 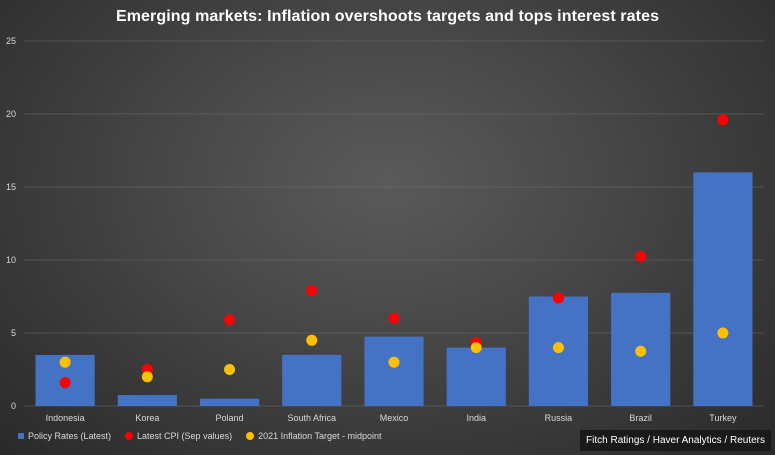 What do you see at coordinates (185, 436) in the screenshot?
I see `legend-label: Latest CPI (Sep values)` at bounding box center [185, 436].